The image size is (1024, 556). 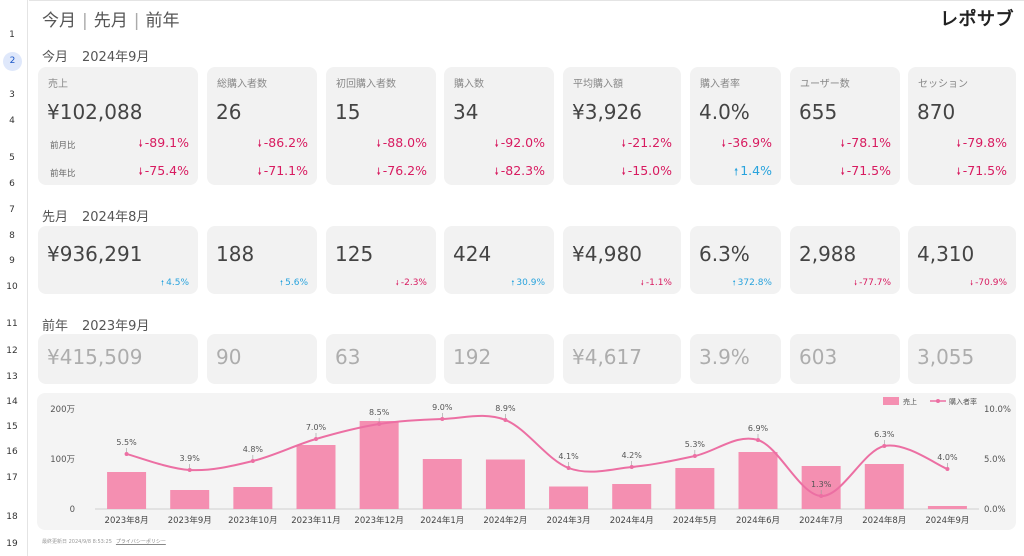 What do you see at coordinates (724, 254) in the screenshot?
I see `metric-value: 6.3%` at bounding box center [724, 254].